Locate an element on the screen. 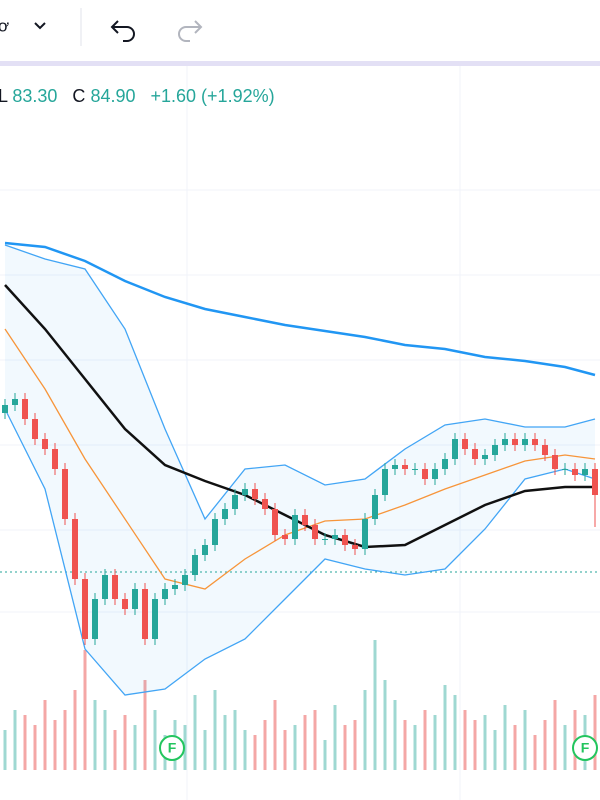  legend-close-label: C is located at coordinates (78, 96).